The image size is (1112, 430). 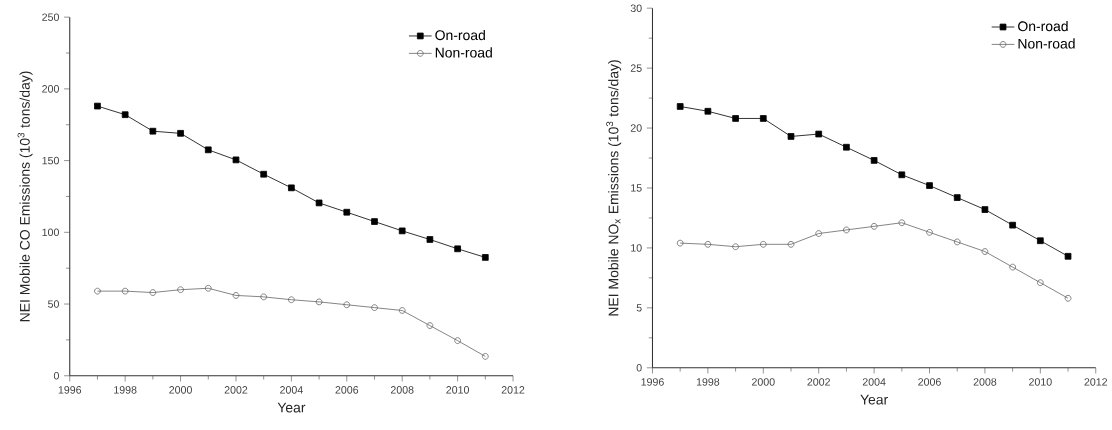 What do you see at coordinates (636, 188) in the screenshot?
I see `y-tick-label: 15` at bounding box center [636, 188].